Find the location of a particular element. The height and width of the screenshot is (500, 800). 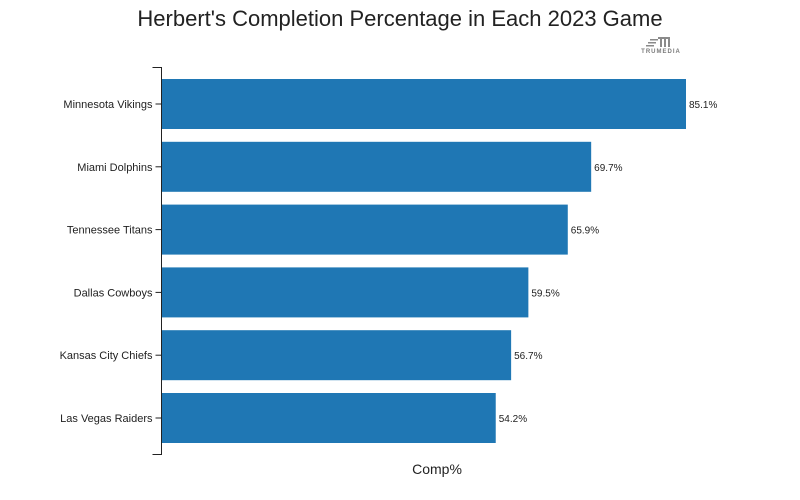

trumedia-logo: TRUMEDIA is located at coordinates (661, 47).